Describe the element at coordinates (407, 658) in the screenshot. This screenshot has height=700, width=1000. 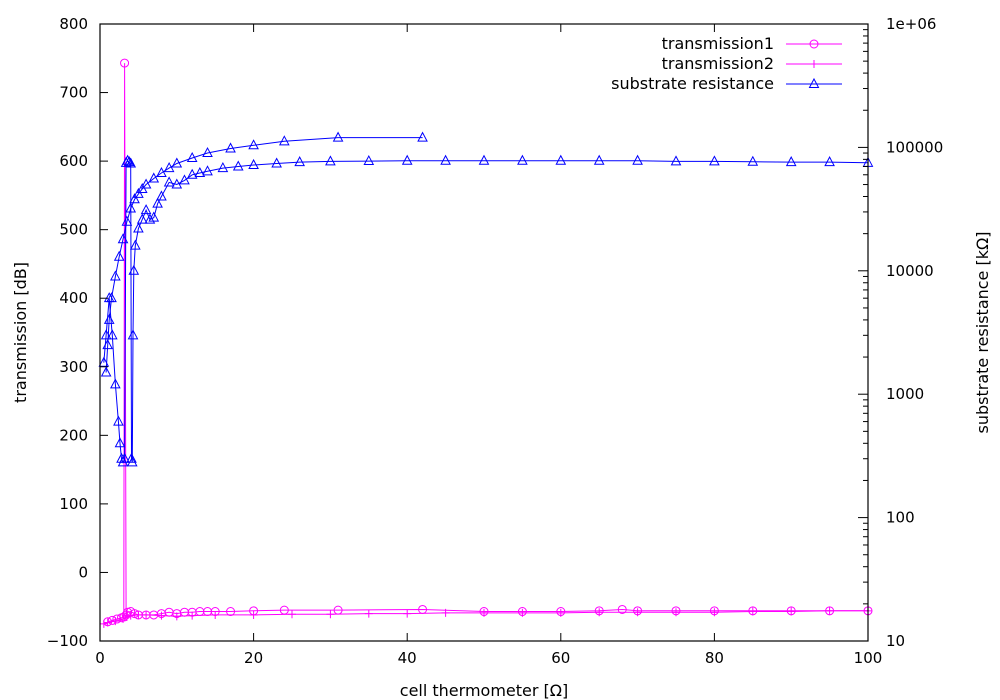
I see `x-tick-label: 40` at that location.